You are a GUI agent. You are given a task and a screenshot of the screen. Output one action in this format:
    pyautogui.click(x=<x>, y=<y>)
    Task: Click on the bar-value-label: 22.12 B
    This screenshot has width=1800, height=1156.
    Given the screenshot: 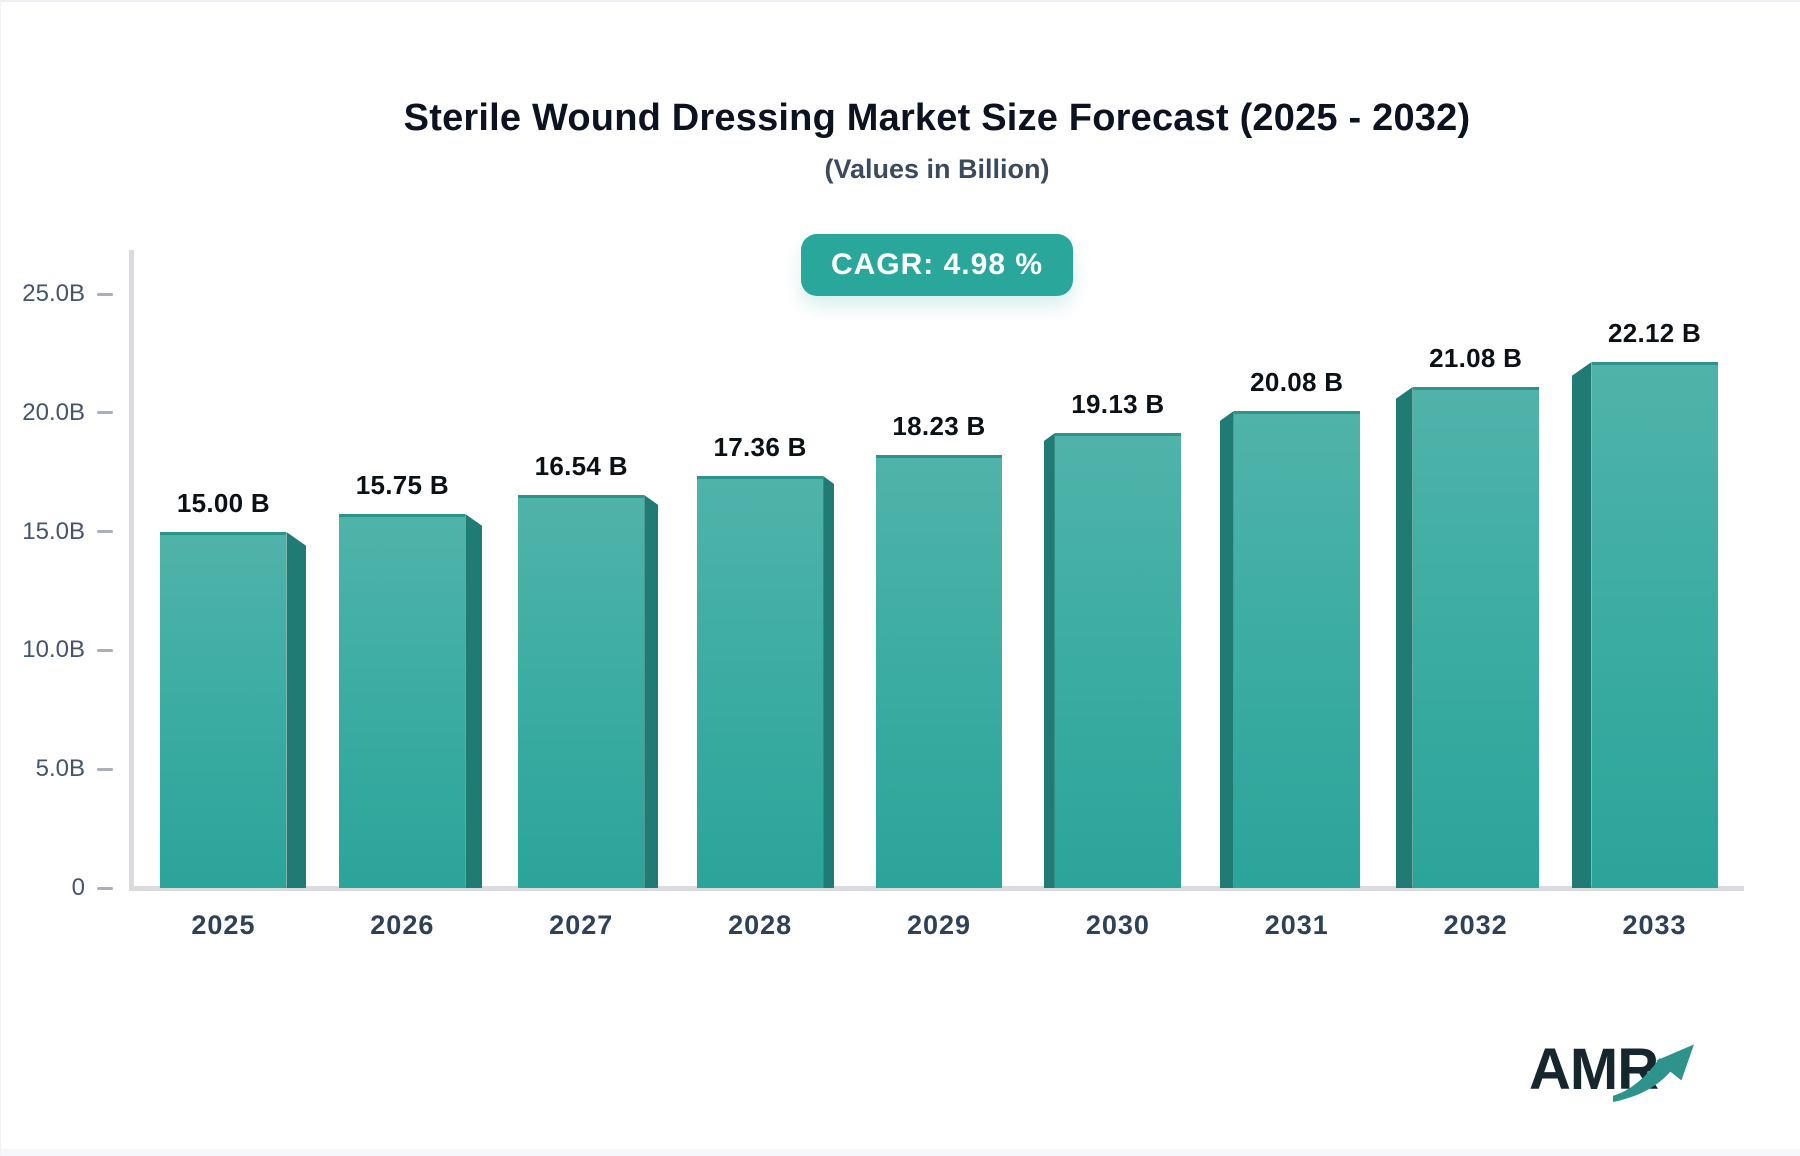 What is the action you would take?
    pyautogui.click(x=1654, y=333)
    